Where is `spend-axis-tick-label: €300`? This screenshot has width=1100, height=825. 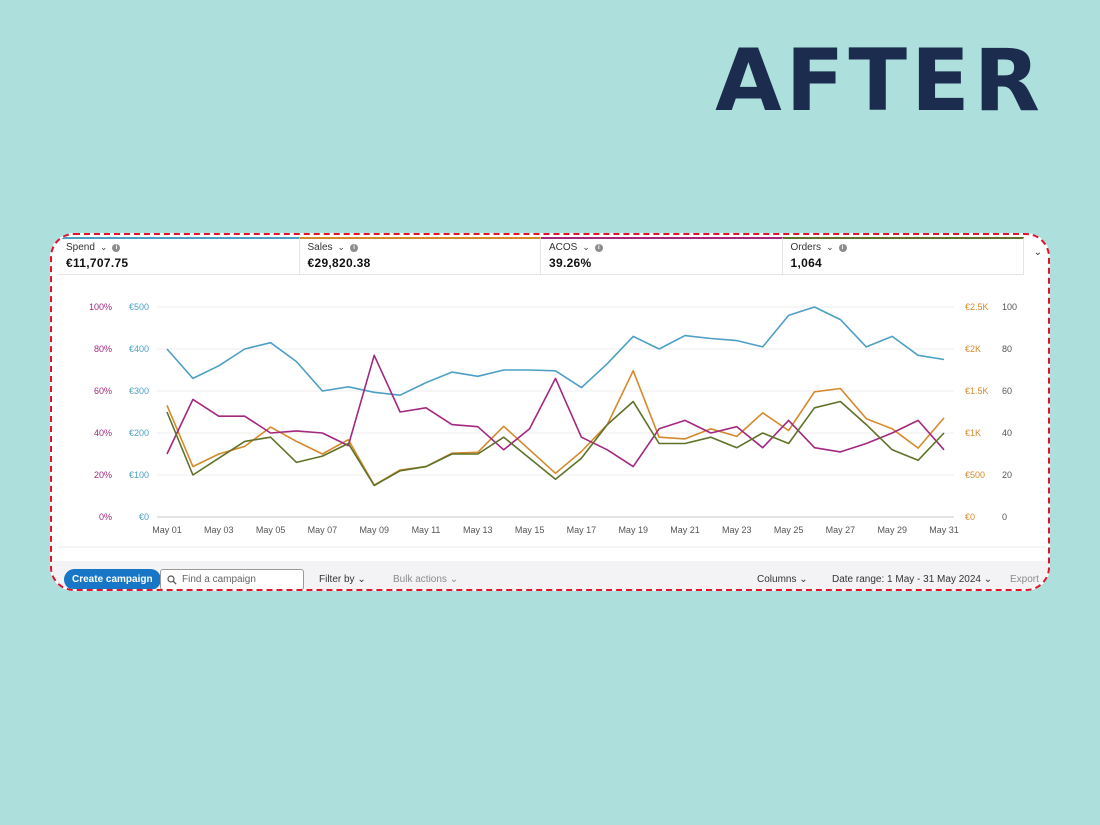 spend-axis-tick-label: €300 is located at coordinates (139, 391).